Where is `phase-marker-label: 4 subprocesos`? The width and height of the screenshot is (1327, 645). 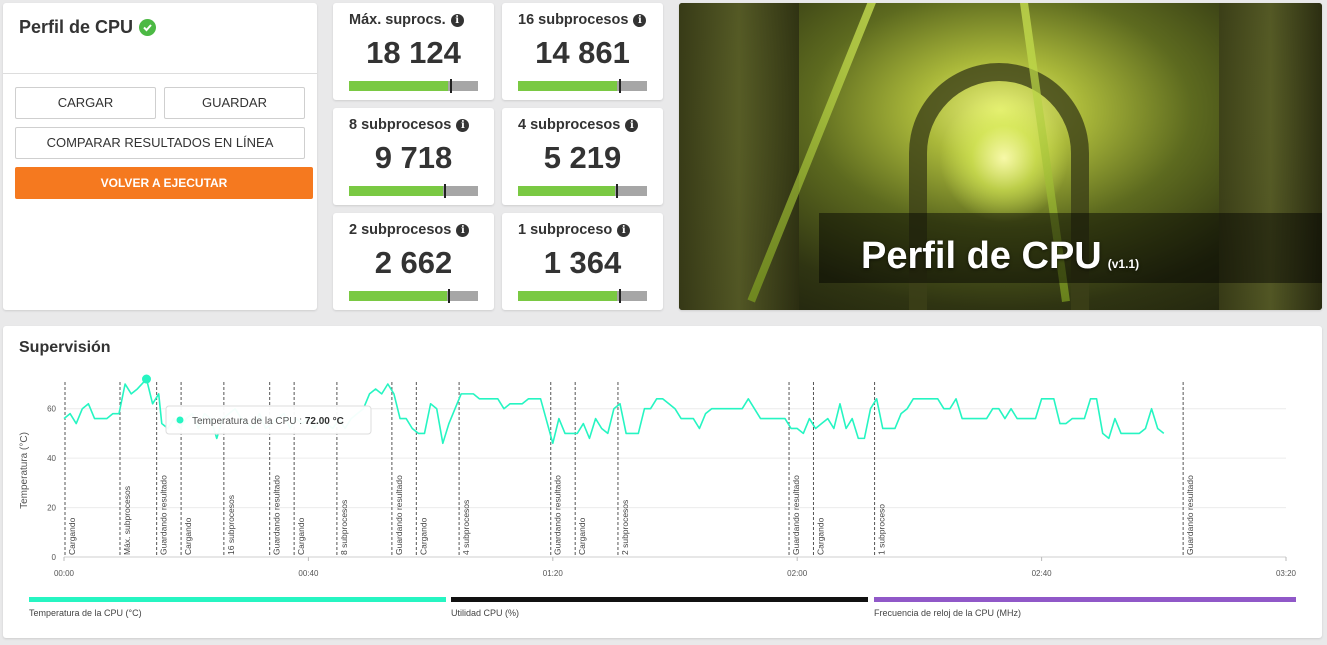 phase-marker-label: 4 subprocesos is located at coordinates (466, 527).